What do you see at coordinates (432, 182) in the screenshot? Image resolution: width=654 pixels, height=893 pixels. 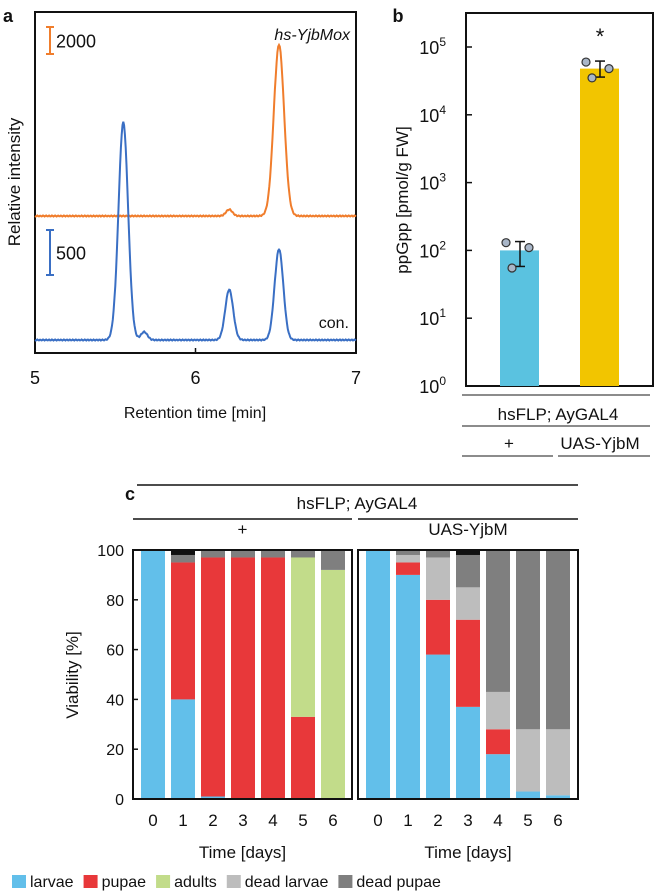 I see `y-tick-label: 10³` at bounding box center [432, 182].